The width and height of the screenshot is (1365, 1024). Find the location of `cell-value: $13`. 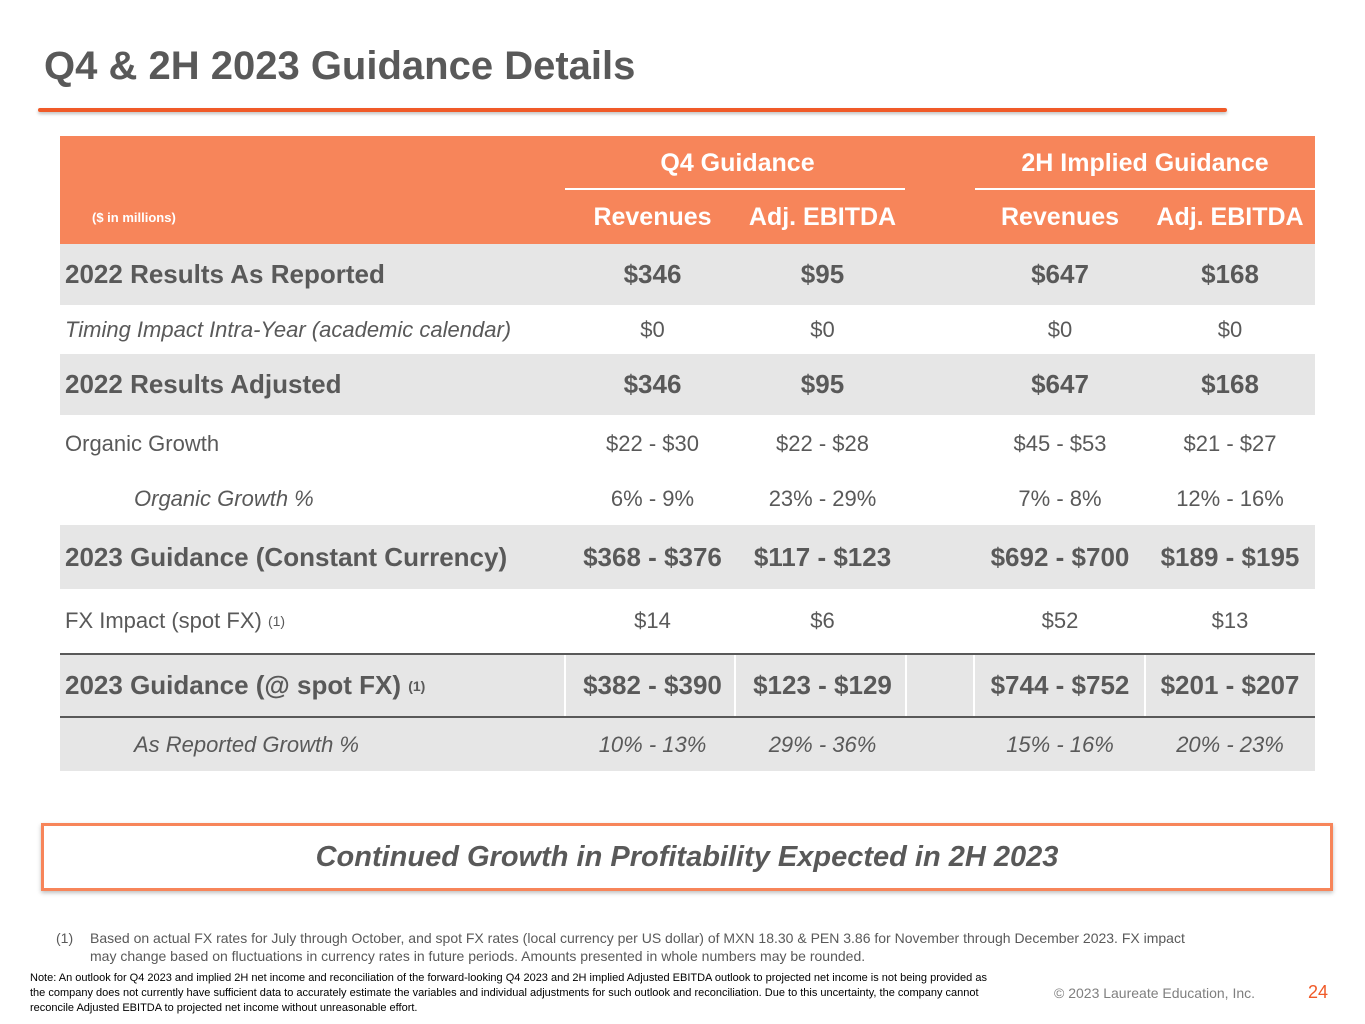

cell-value: $13 is located at coordinates (1230, 620).